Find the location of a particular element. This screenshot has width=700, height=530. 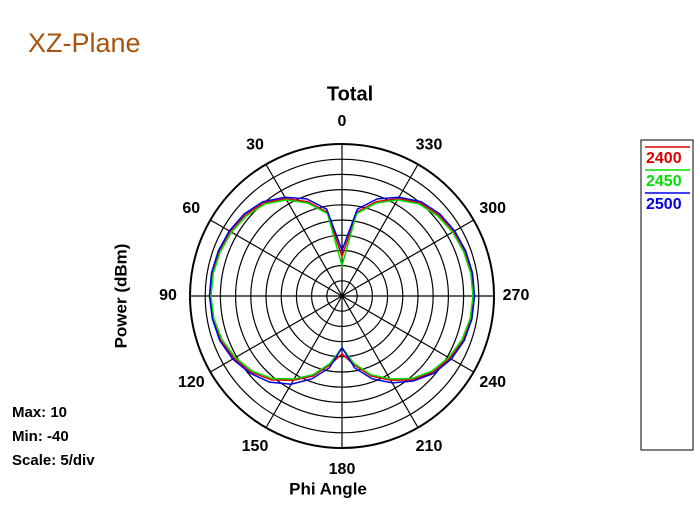

info-text: Scale: 5/div is located at coordinates (53, 460).